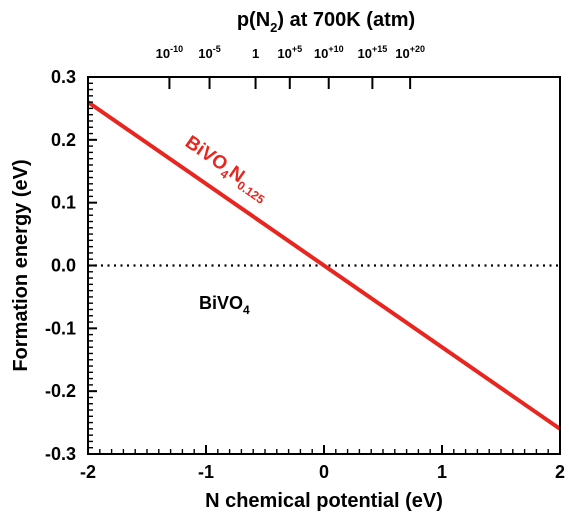 This screenshot has height=516, width=569. Describe the element at coordinates (169, 52) in the screenshot. I see `top-tick-label: 10-10` at that location.